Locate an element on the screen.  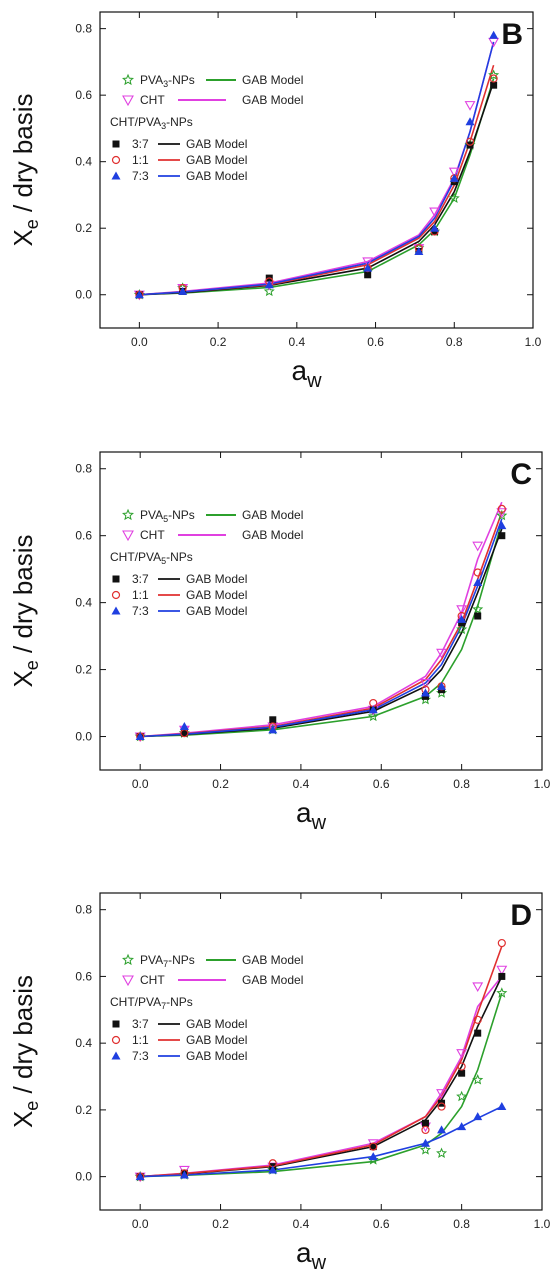
panel-label: C is located at coordinates (521, 474).